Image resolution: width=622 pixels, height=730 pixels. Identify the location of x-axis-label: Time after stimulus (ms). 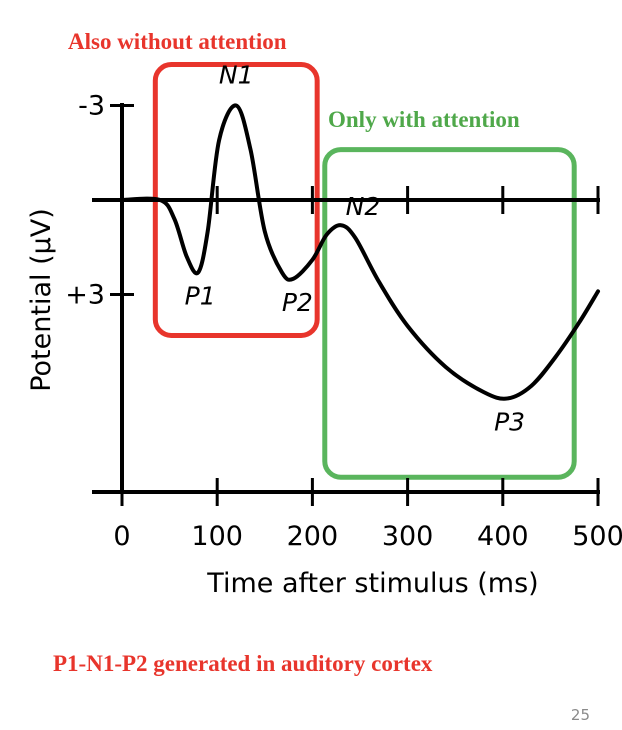
(372, 583).